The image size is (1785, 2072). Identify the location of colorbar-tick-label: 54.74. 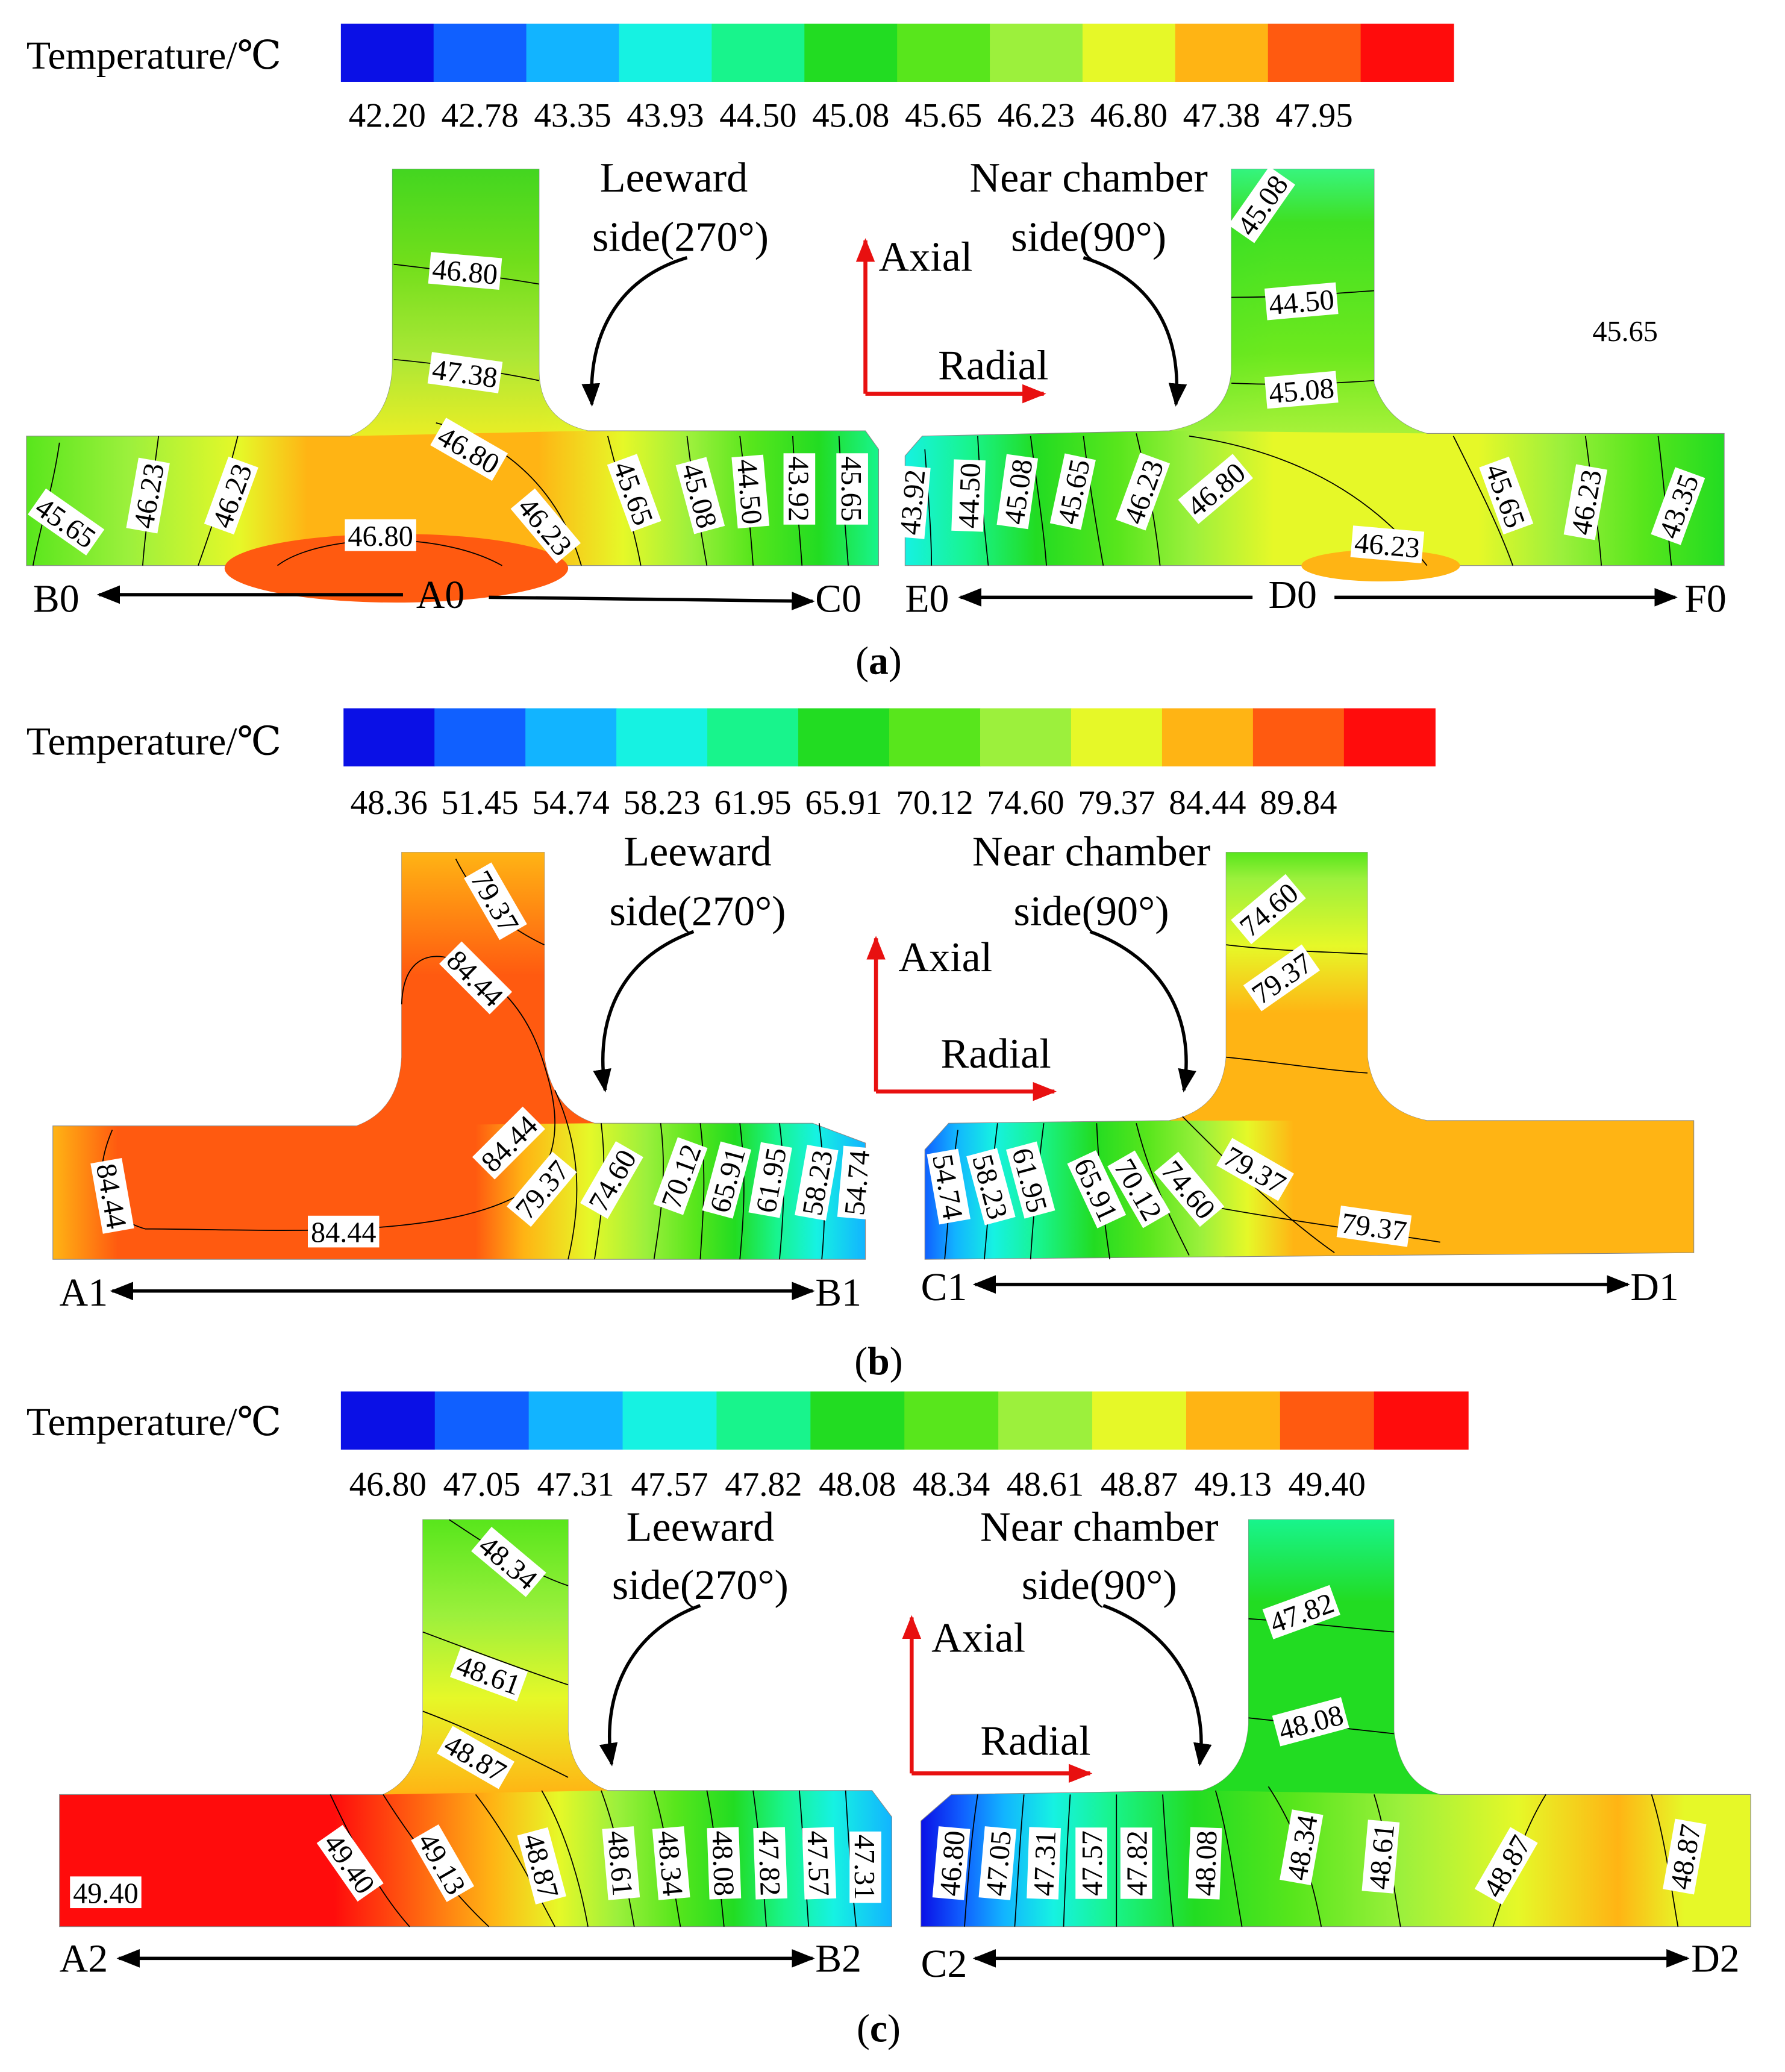
(570, 803).